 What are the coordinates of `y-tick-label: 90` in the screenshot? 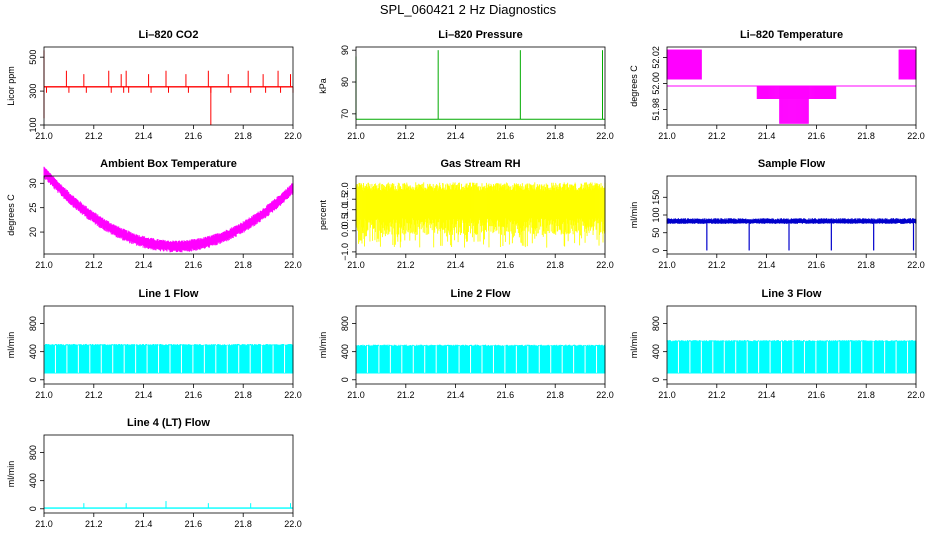 It's located at (345, 50).